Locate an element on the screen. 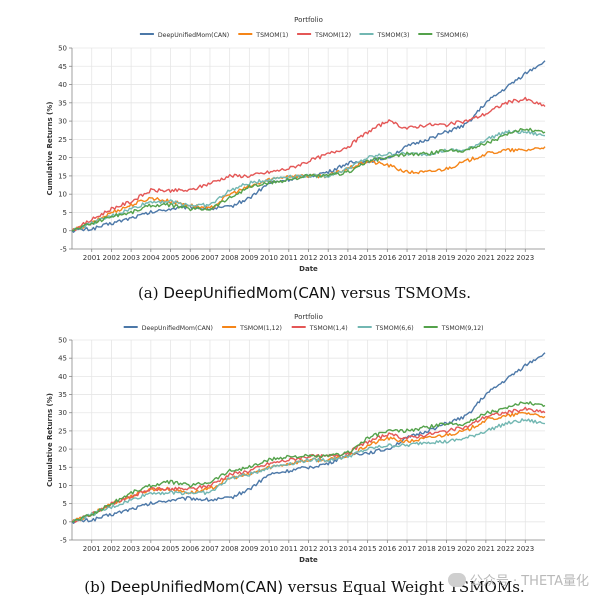 This screenshot has height=604, width=609. legend-entry: TSMOM(12) is located at coordinates (324, 35).